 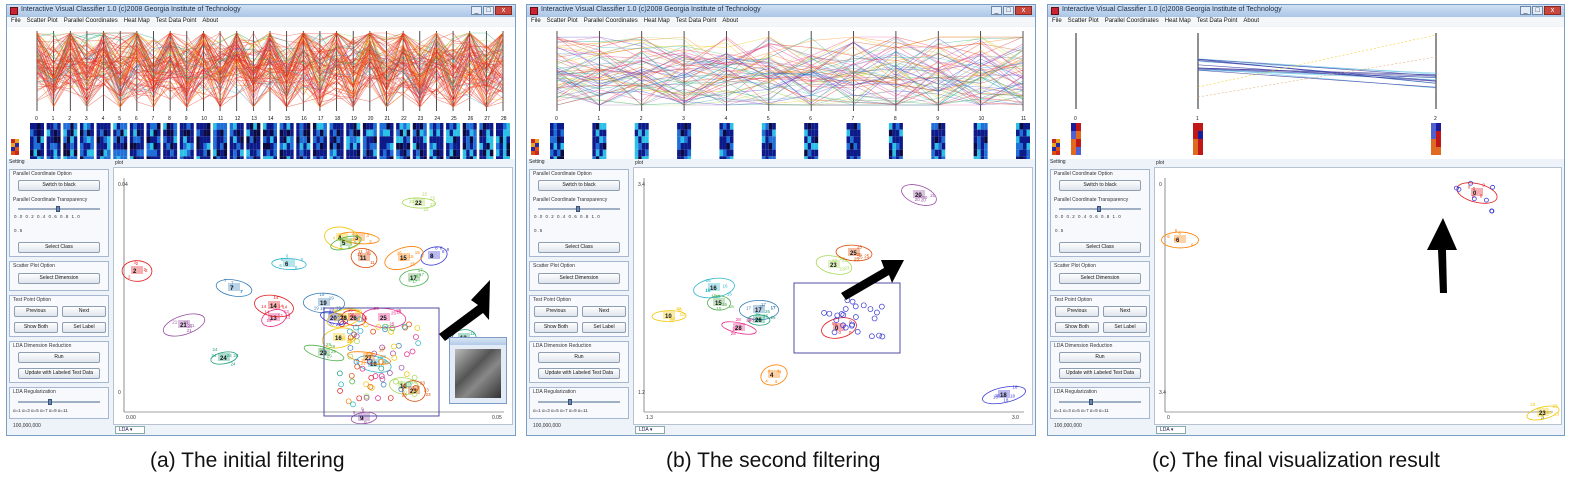 I want to click on svg-text: 15, so click(x=718, y=296).